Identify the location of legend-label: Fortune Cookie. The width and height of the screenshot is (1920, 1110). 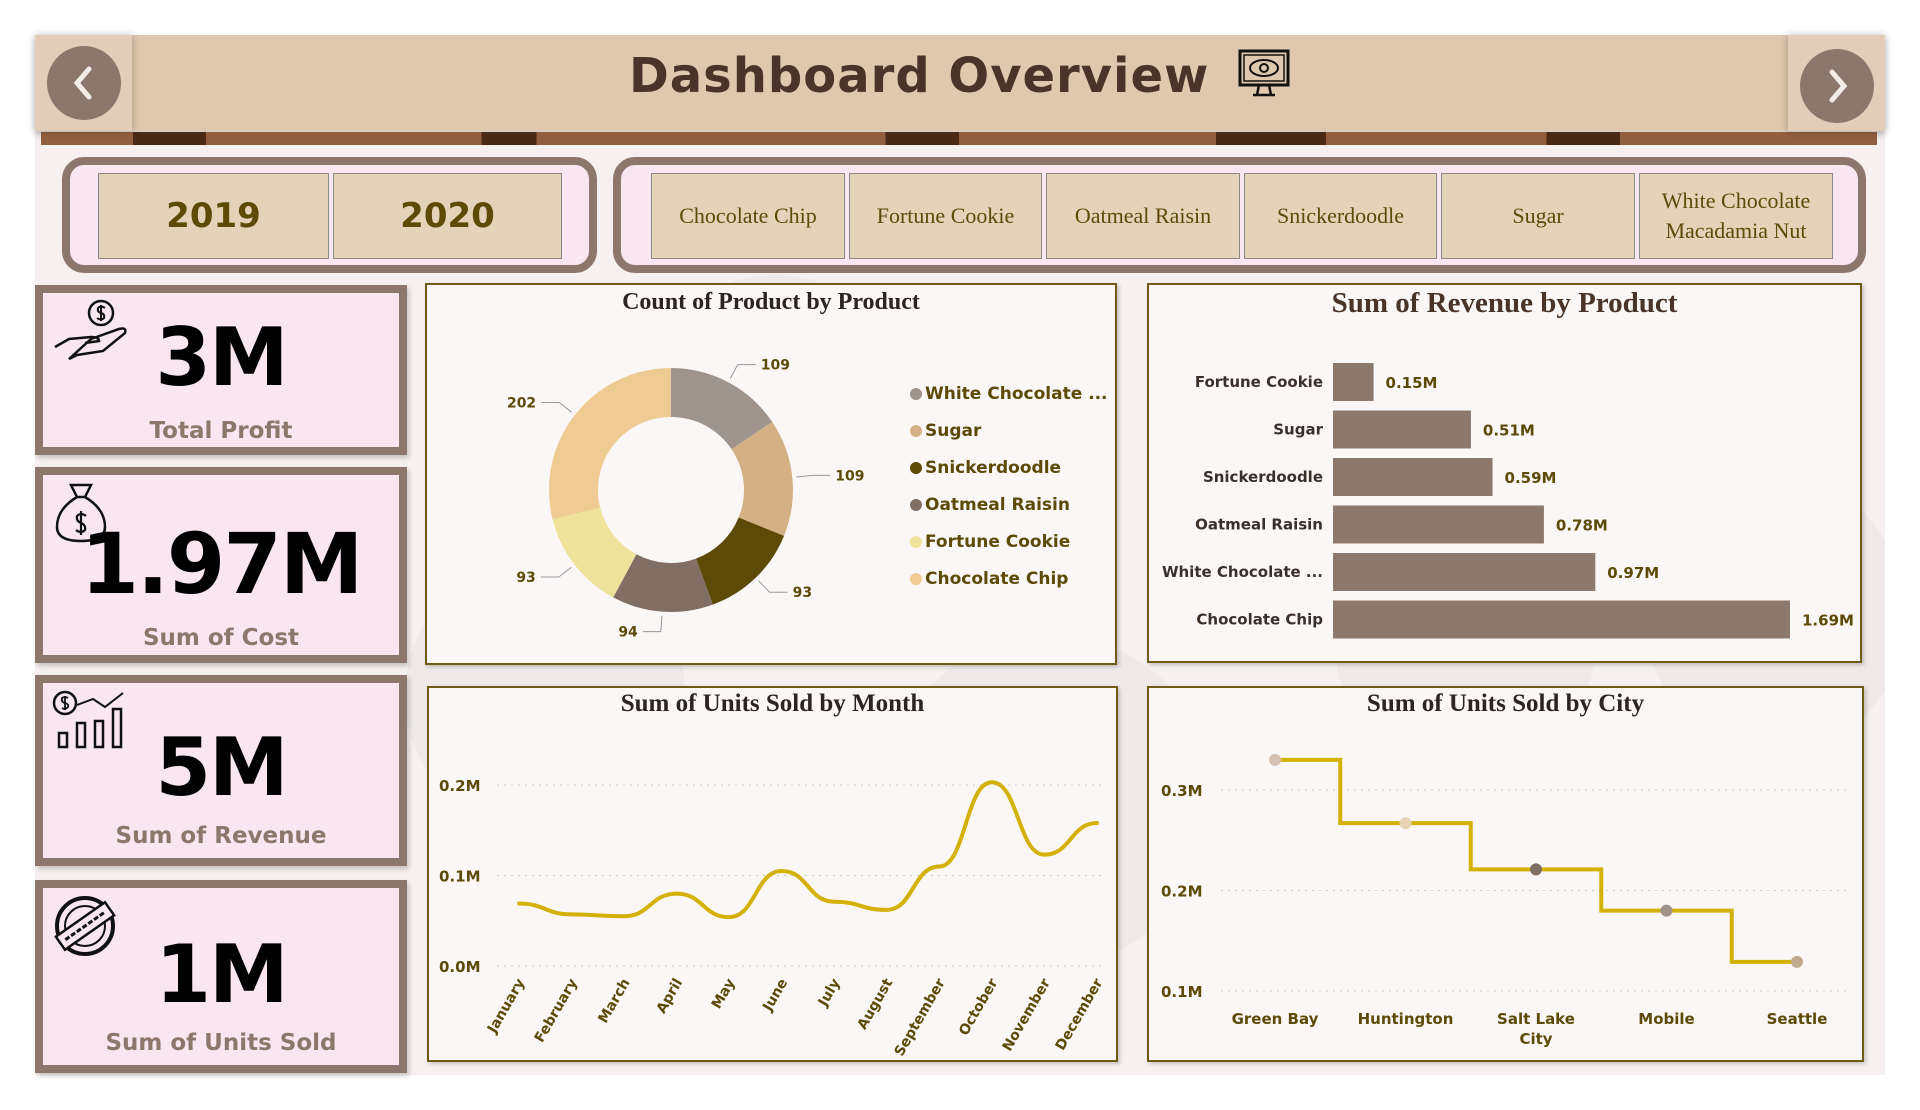
(997, 542).